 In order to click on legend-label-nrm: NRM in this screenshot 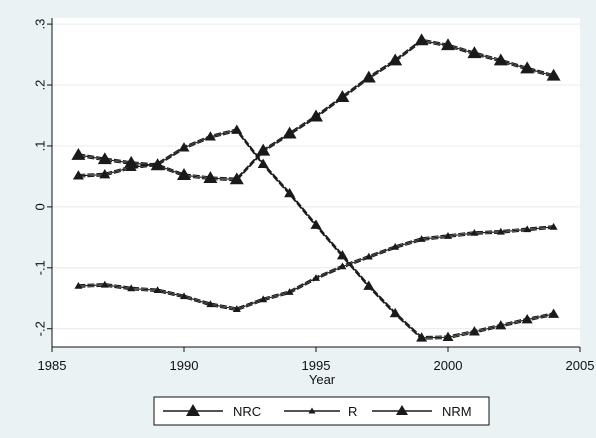, I will do `click(457, 411)`.